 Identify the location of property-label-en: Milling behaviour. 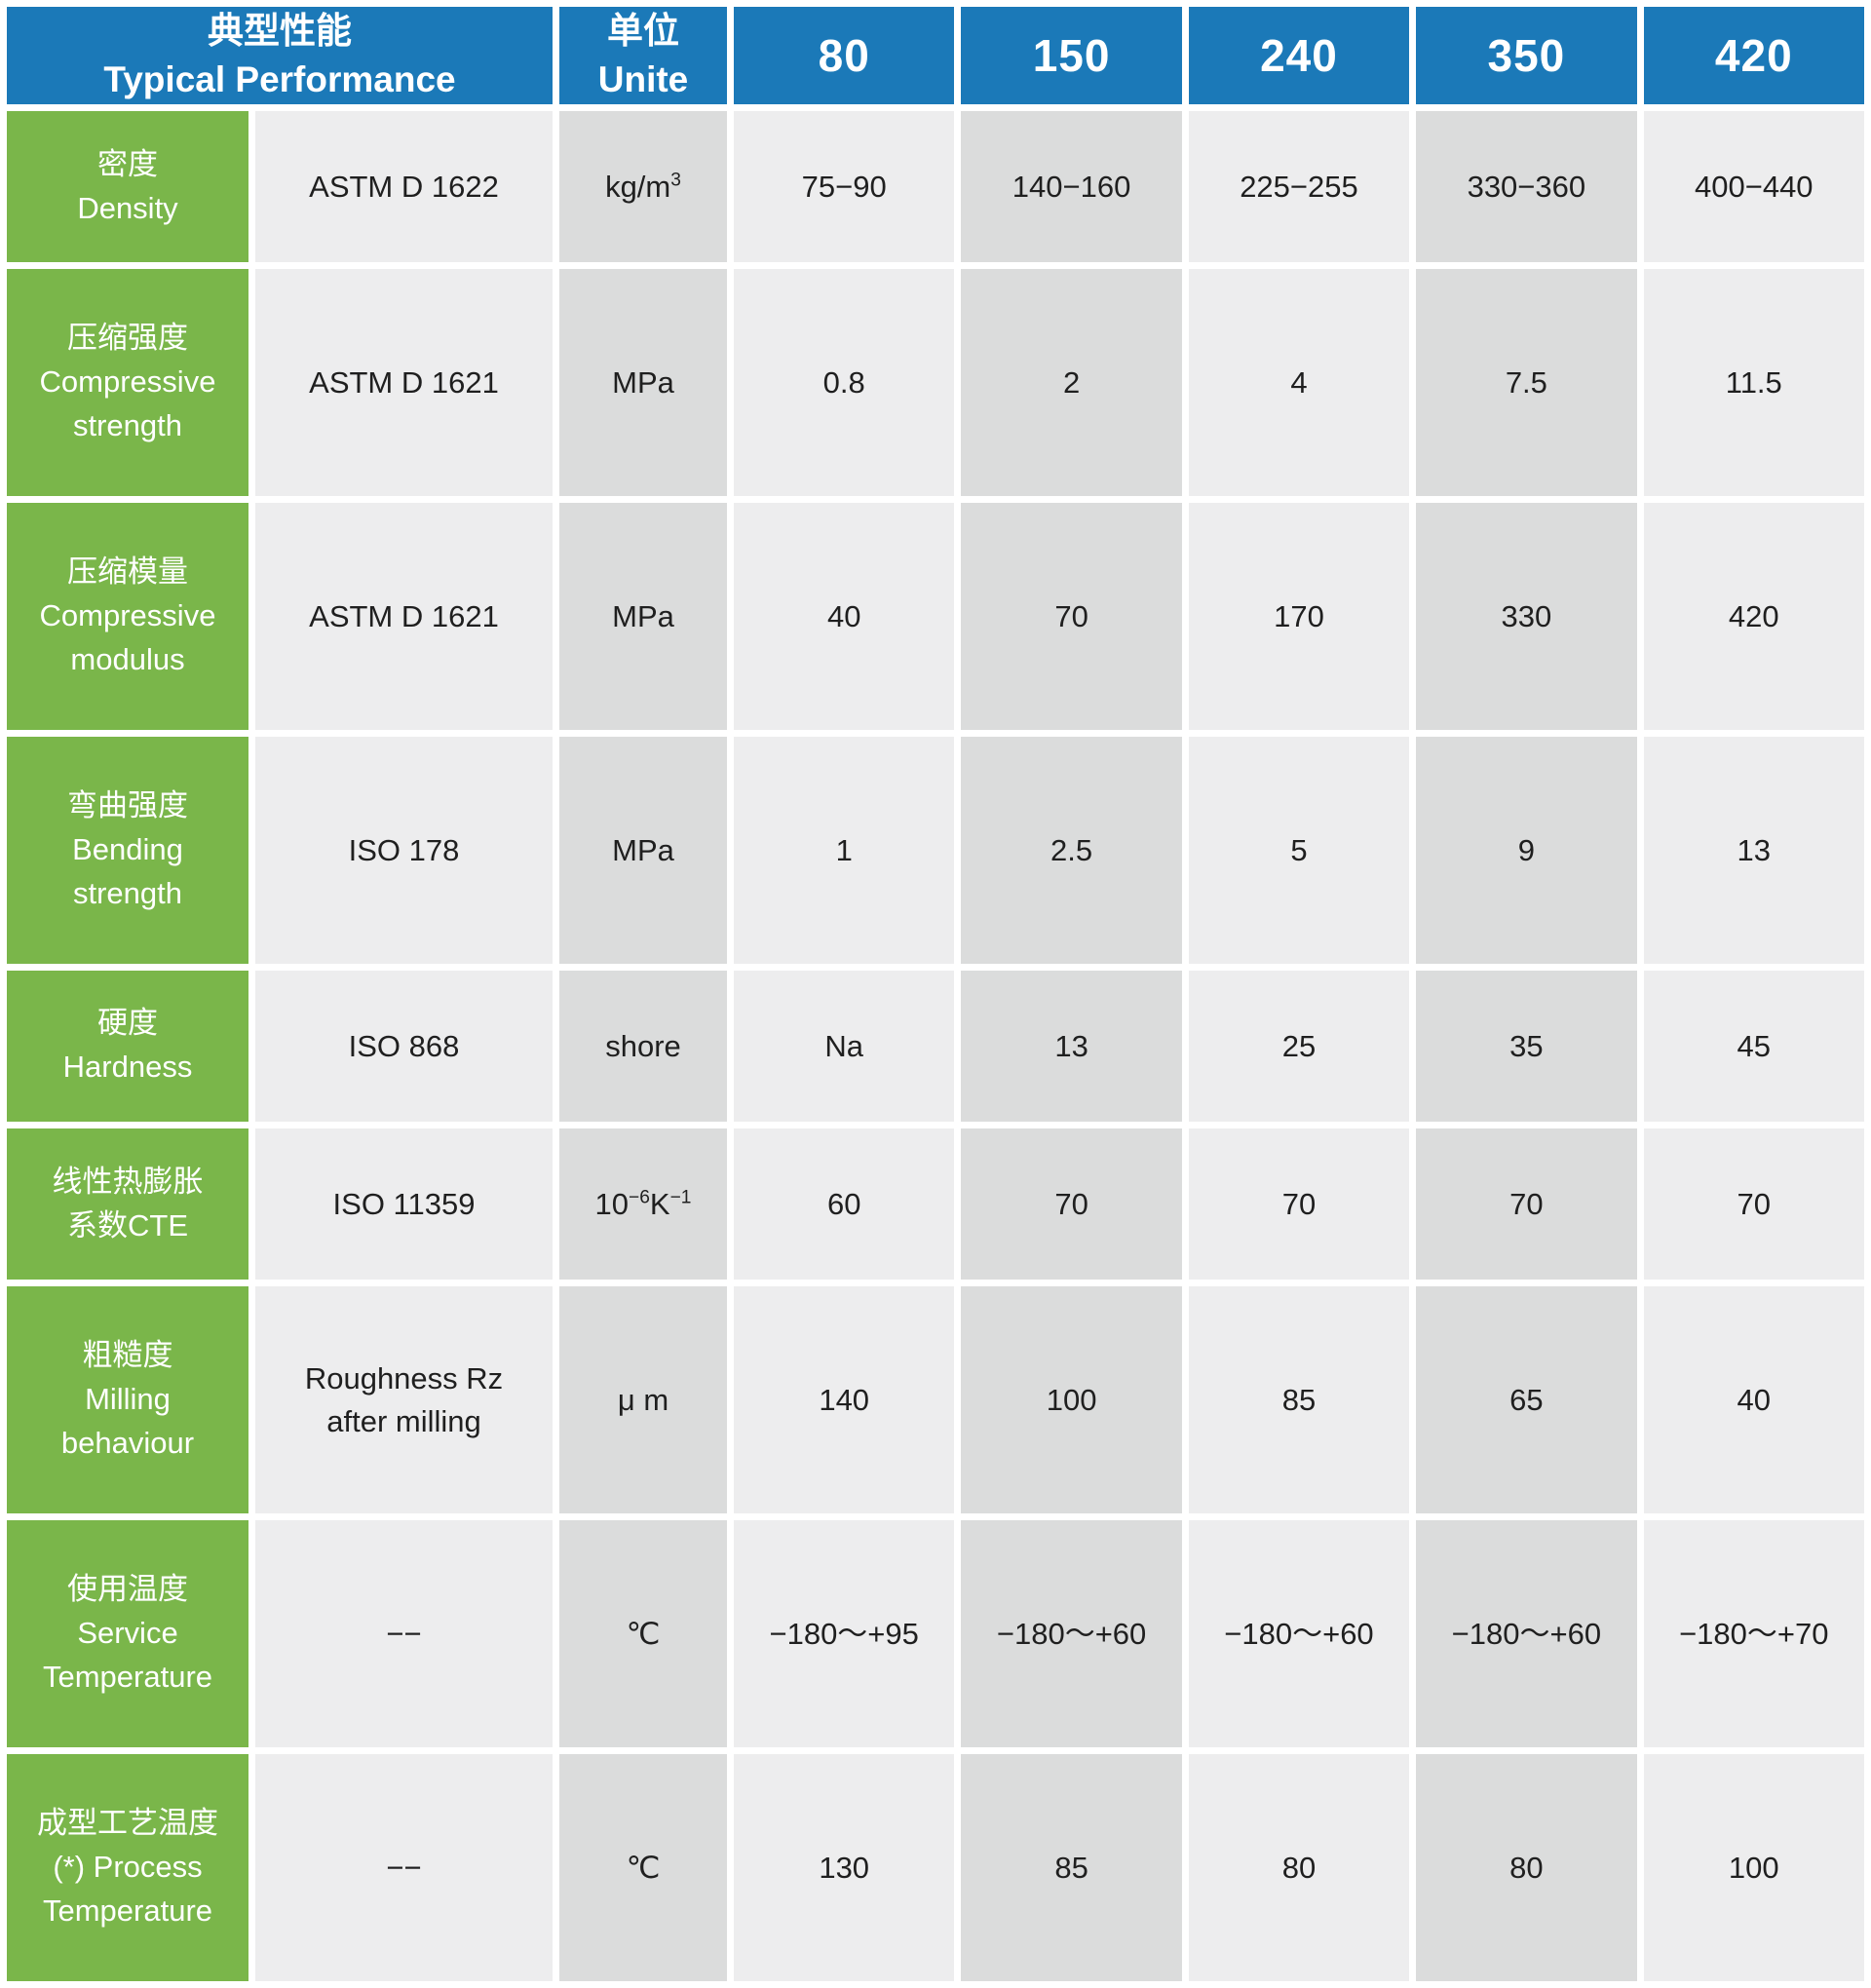
(127, 1421).